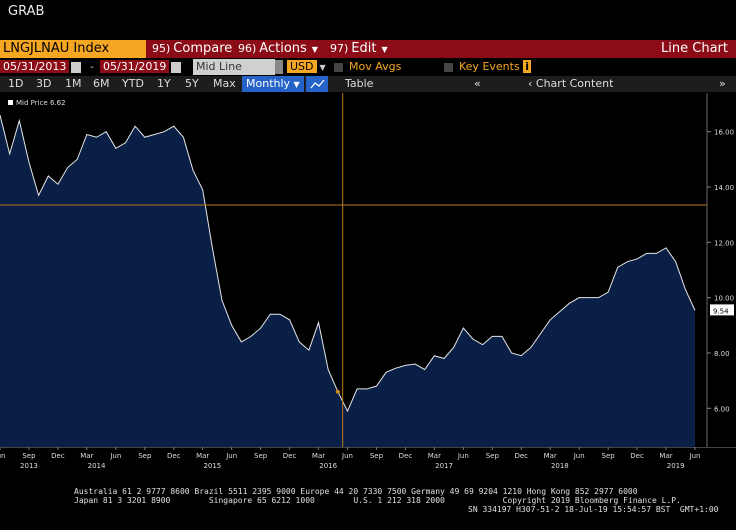 Image resolution: width=736 pixels, height=530 pixels. Describe the element at coordinates (694, 48) in the screenshot. I see `view-title: Line Chart` at that location.